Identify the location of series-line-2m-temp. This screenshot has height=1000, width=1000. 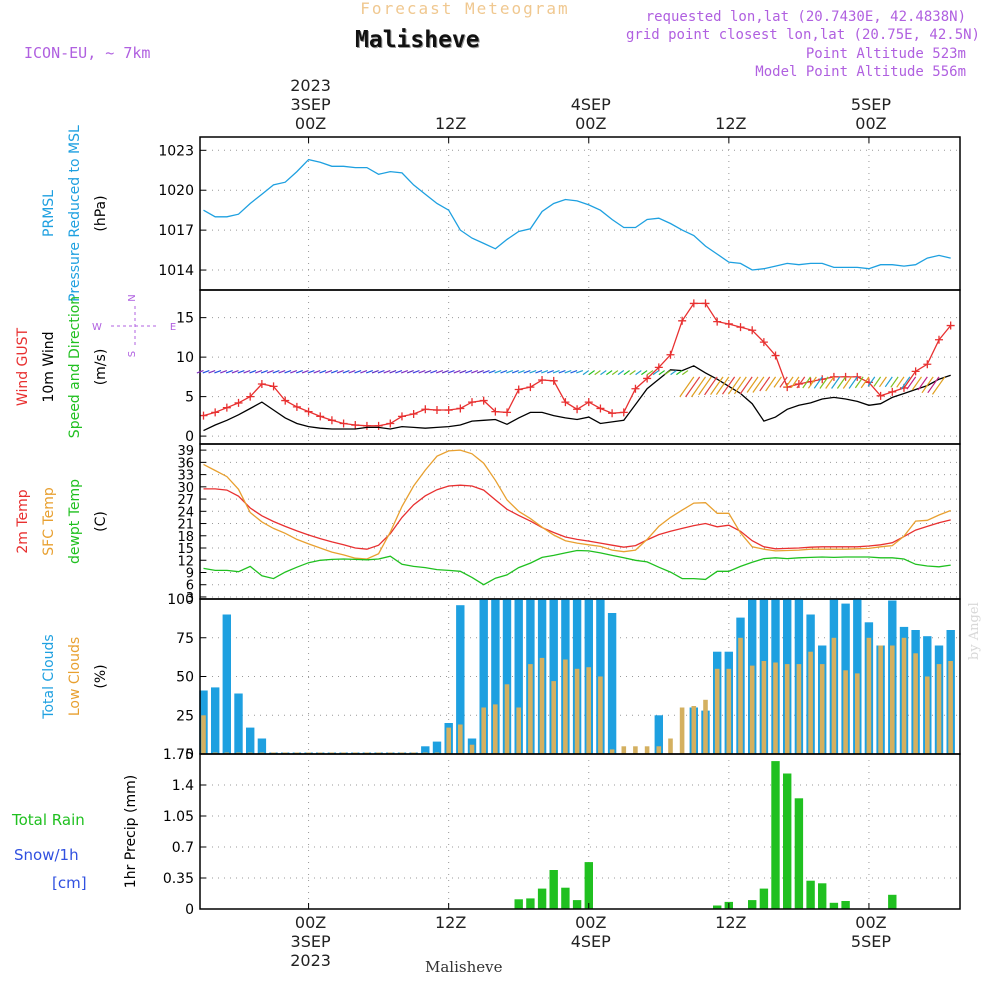
(577, 517).